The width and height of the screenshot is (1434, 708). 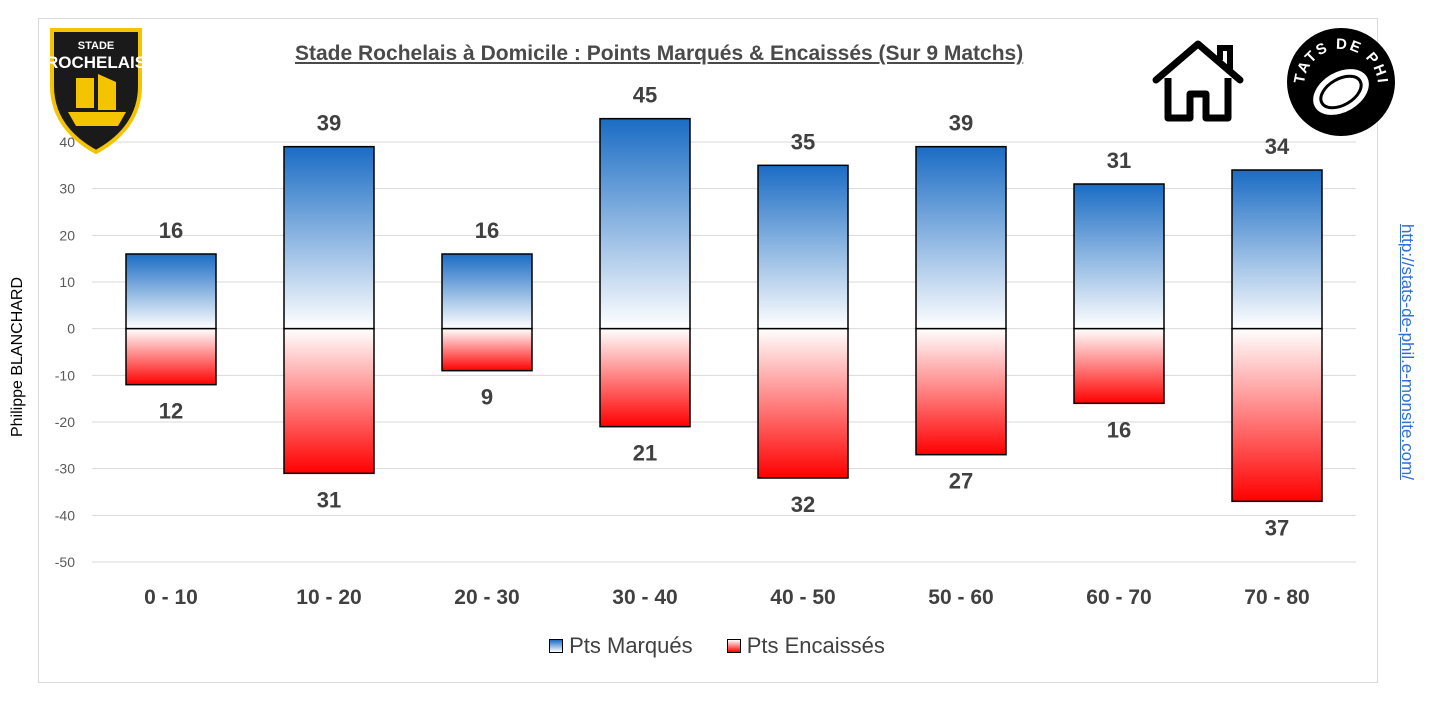 I want to click on x-tick-label: 0 - 10, so click(x=171, y=597).